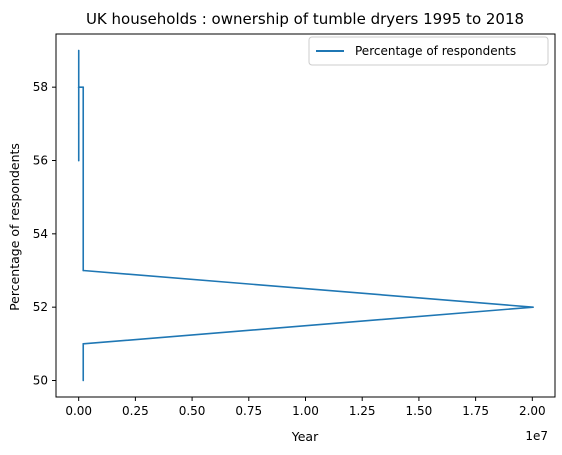 This screenshot has width=562, height=455. What do you see at coordinates (536, 436) in the screenshot?
I see `x-offset-label: 1e7` at bounding box center [536, 436].